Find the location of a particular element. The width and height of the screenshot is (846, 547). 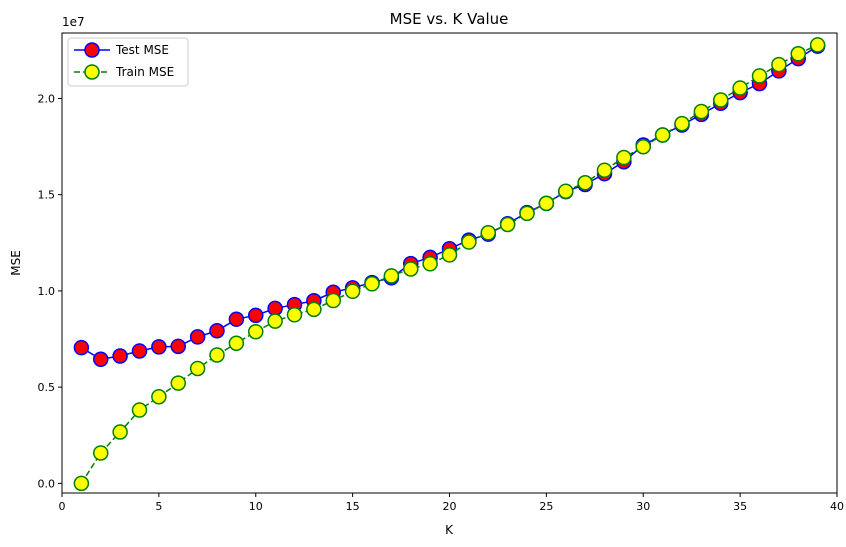

x-axis-ticks: 0 5 10 15 20 25 30 35 40 is located at coordinates (451, 503).